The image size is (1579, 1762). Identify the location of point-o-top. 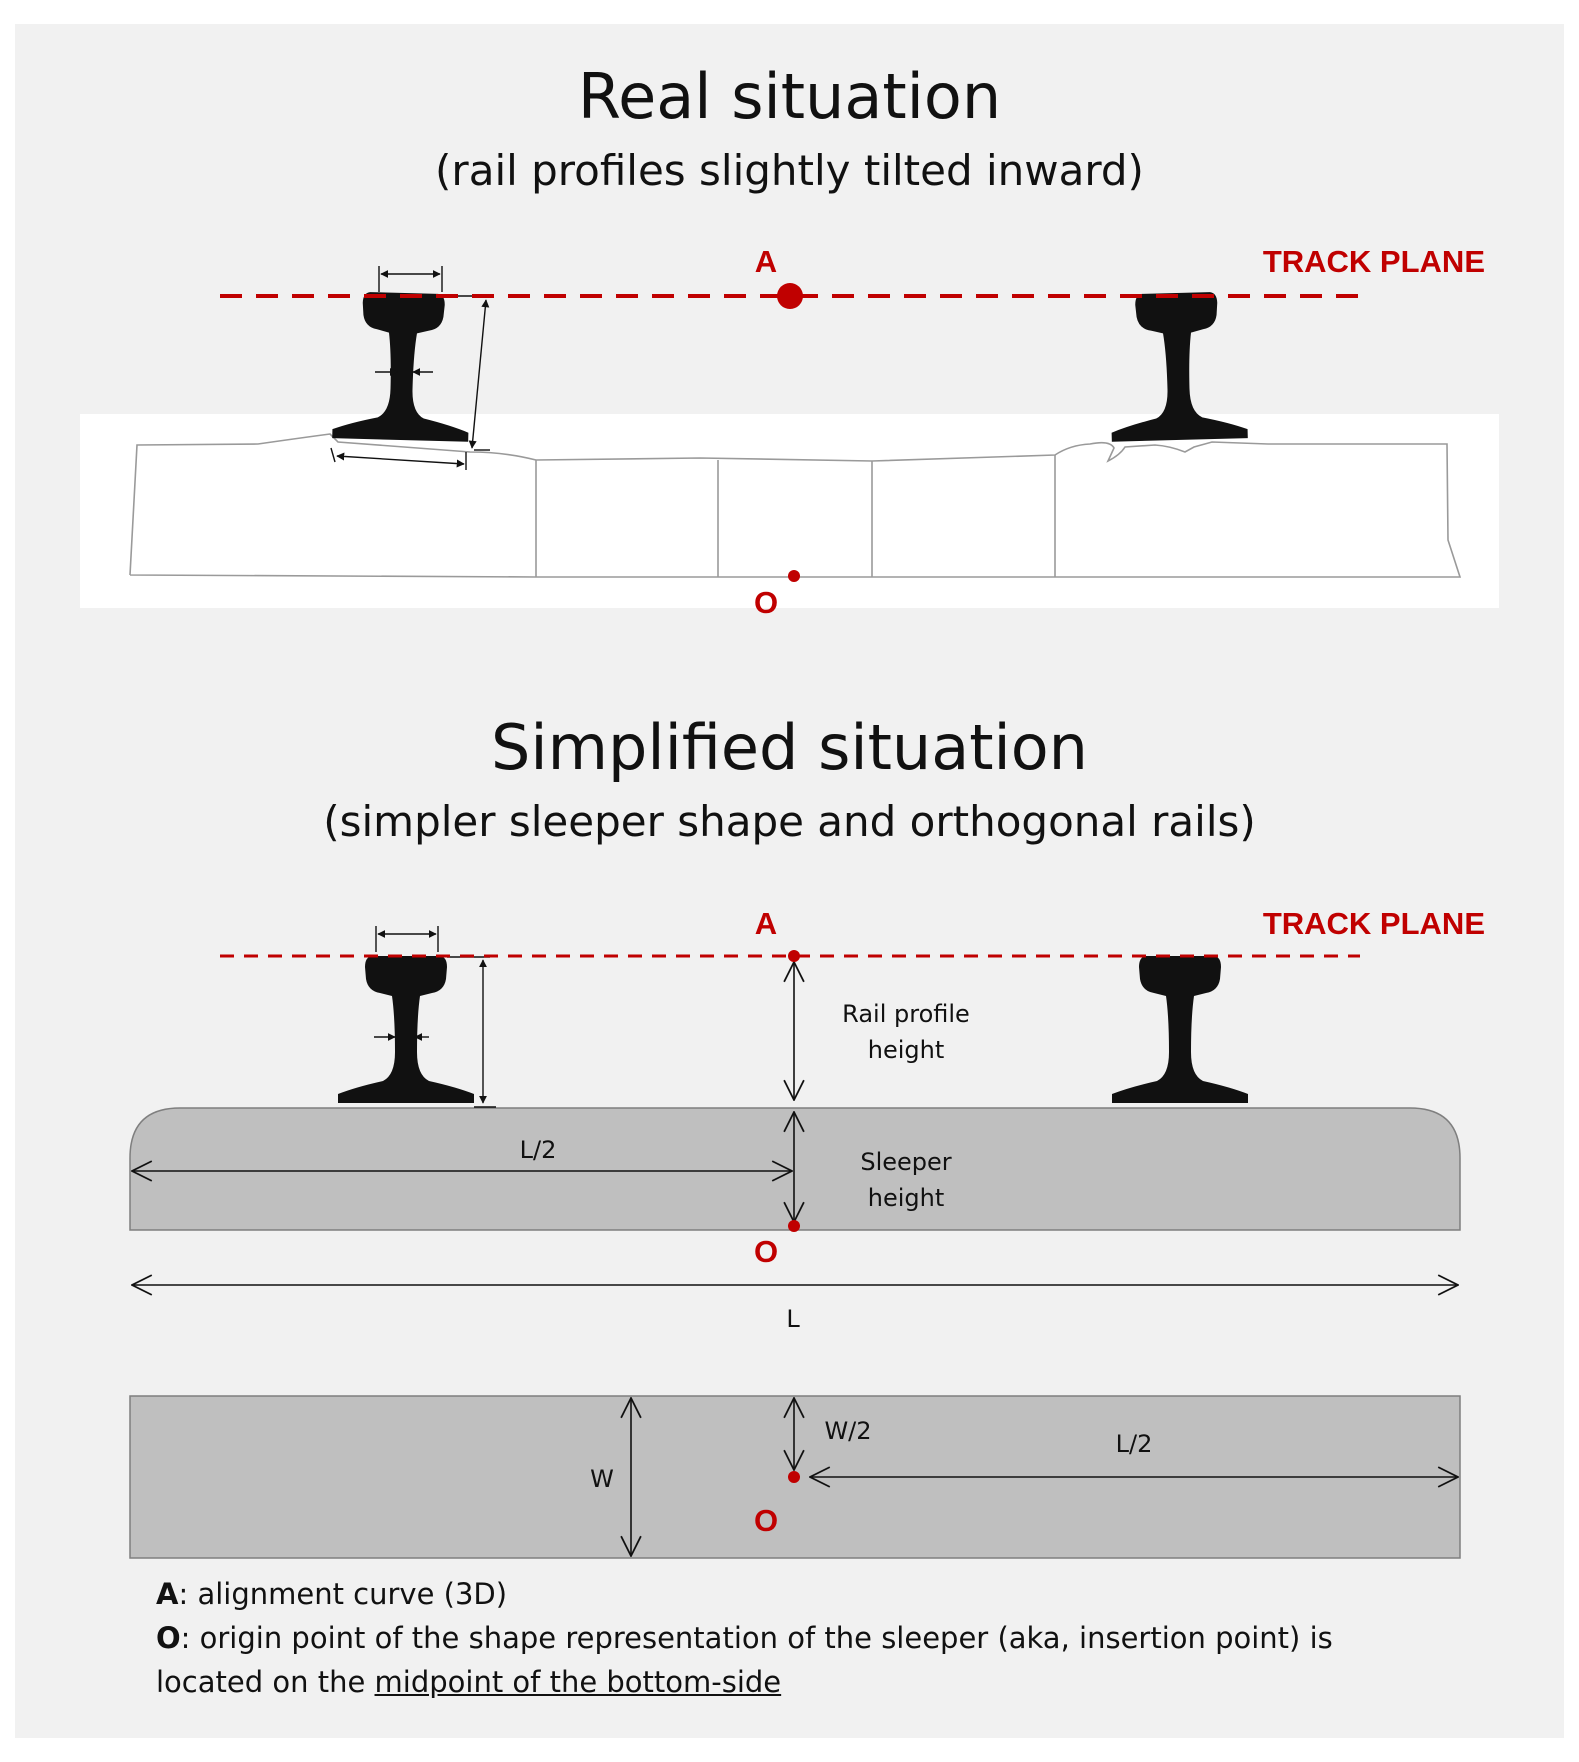
(794, 1477).